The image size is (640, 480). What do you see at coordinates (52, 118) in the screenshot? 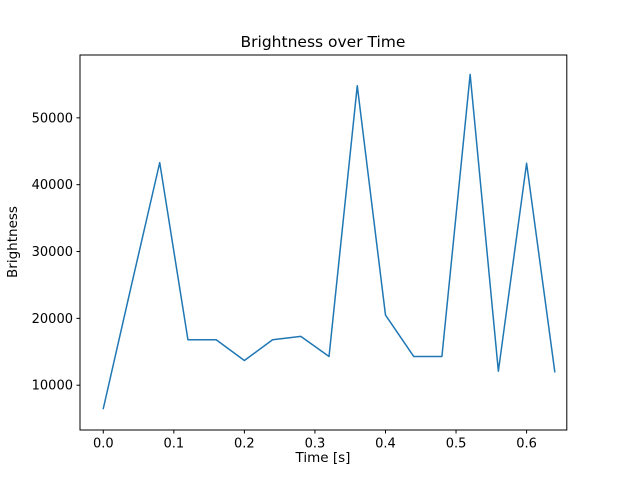
I see `y-tick-label: 50000` at bounding box center [52, 118].